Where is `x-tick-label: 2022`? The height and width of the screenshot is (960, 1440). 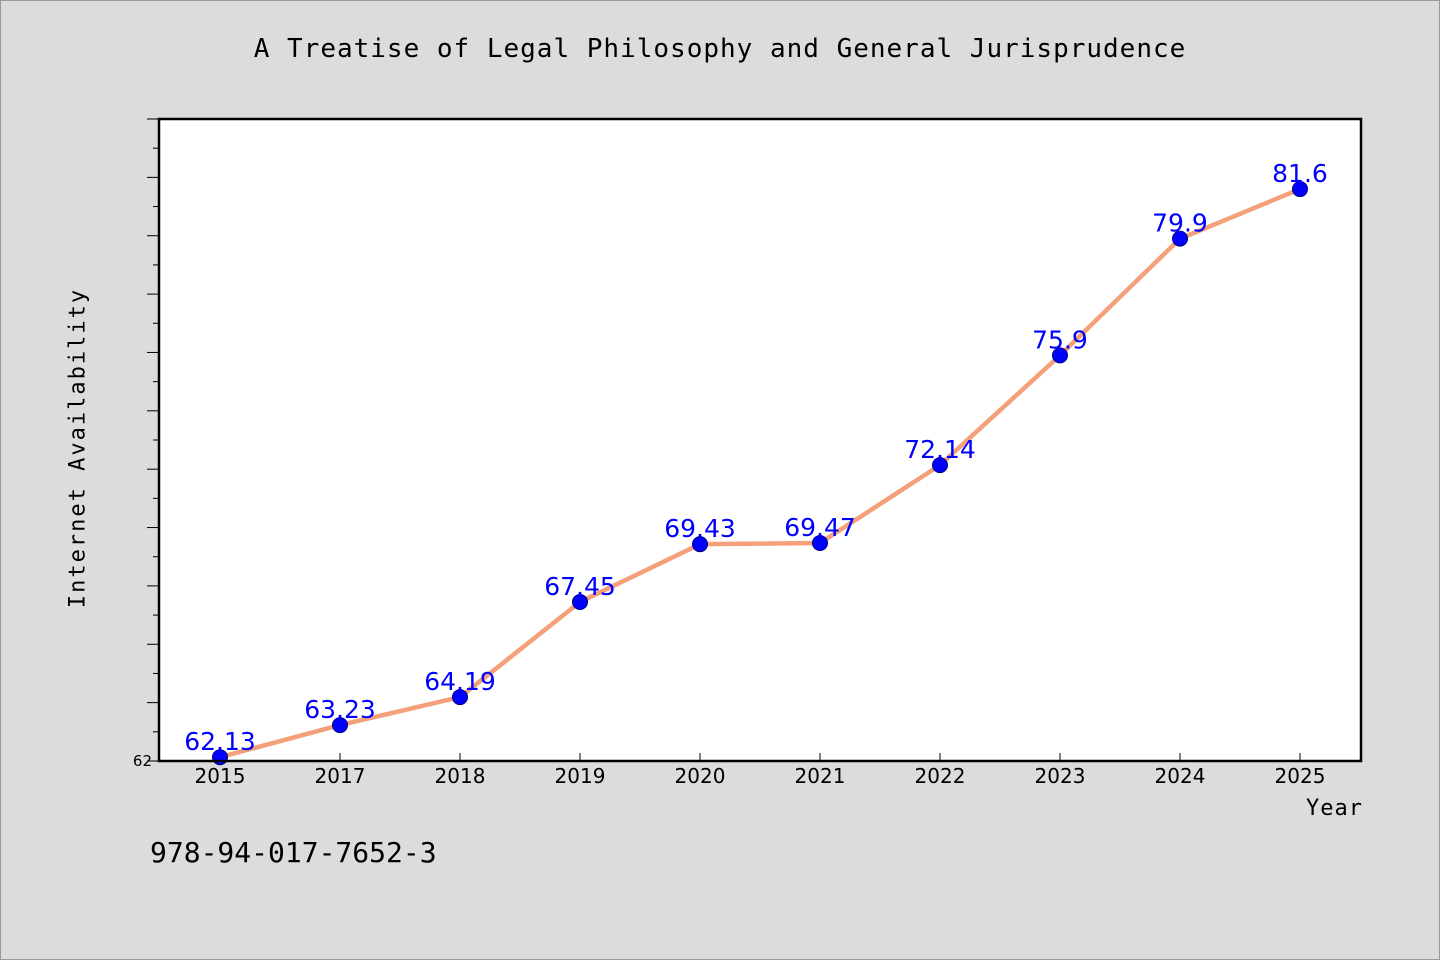
x-tick-label: 2022 is located at coordinates (940, 776).